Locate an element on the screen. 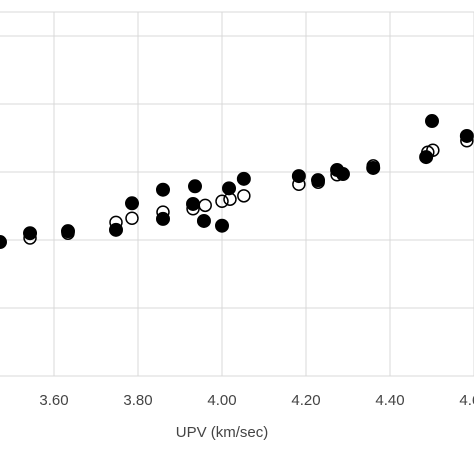 Image resolution: width=474 pixels, height=474 pixels. x-tick-label: 4.00 is located at coordinates (221, 400).